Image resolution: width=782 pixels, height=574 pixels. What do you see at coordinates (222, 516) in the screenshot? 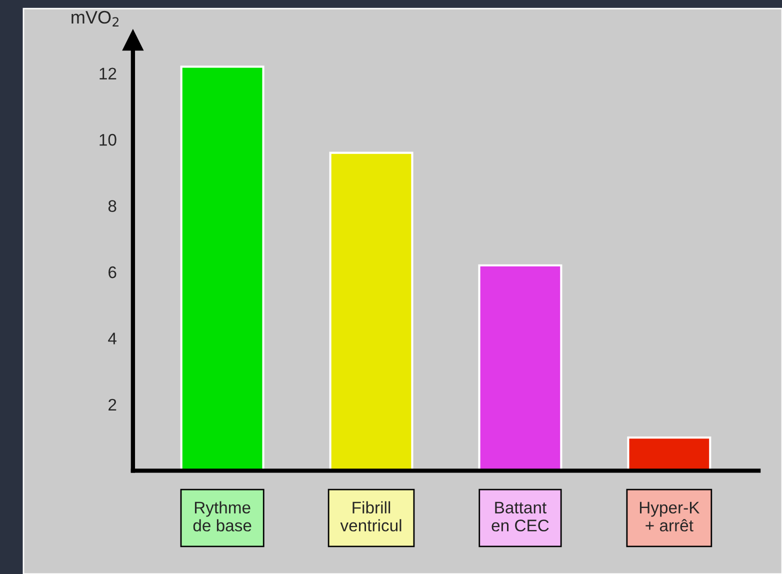
I see `x-tick-label: Rythme de base` at bounding box center [222, 516].